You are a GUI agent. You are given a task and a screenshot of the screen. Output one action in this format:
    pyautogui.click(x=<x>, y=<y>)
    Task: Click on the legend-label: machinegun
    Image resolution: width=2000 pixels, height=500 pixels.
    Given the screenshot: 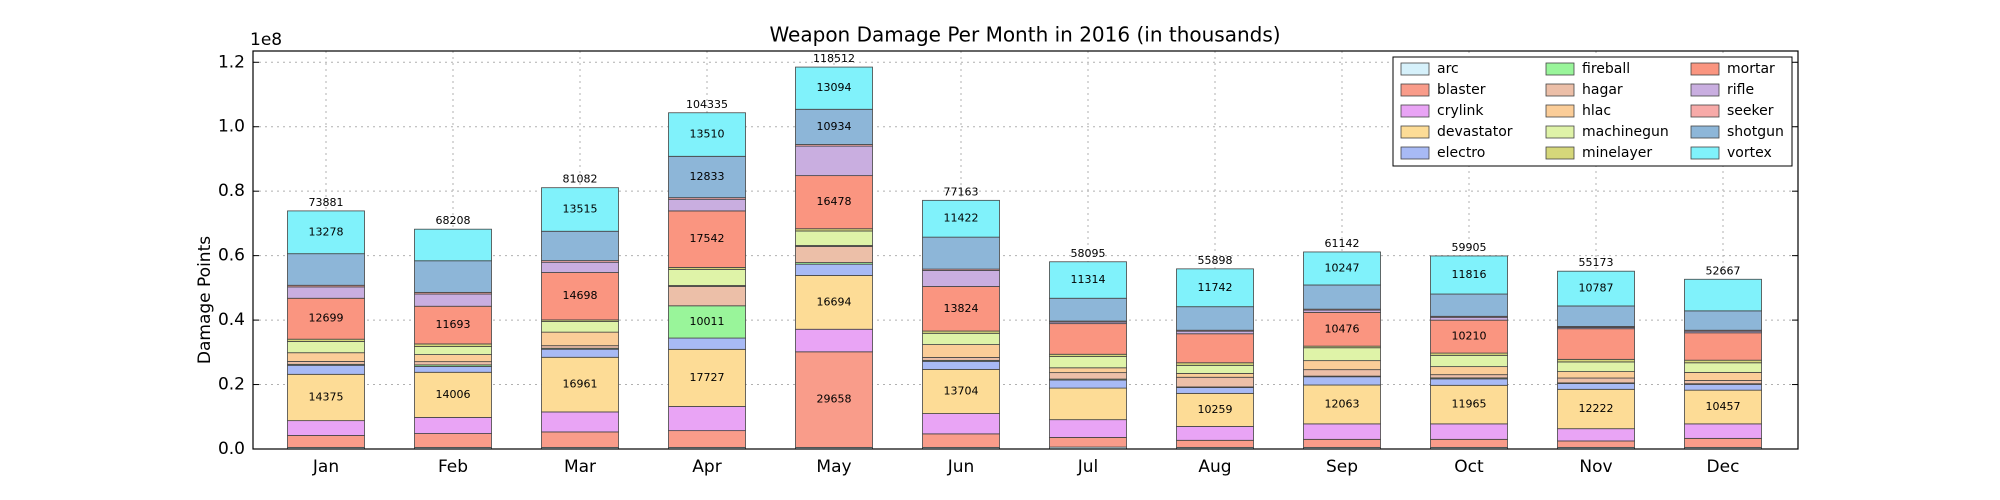 What is the action you would take?
    pyautogui.click(x=1625, y=132)
    